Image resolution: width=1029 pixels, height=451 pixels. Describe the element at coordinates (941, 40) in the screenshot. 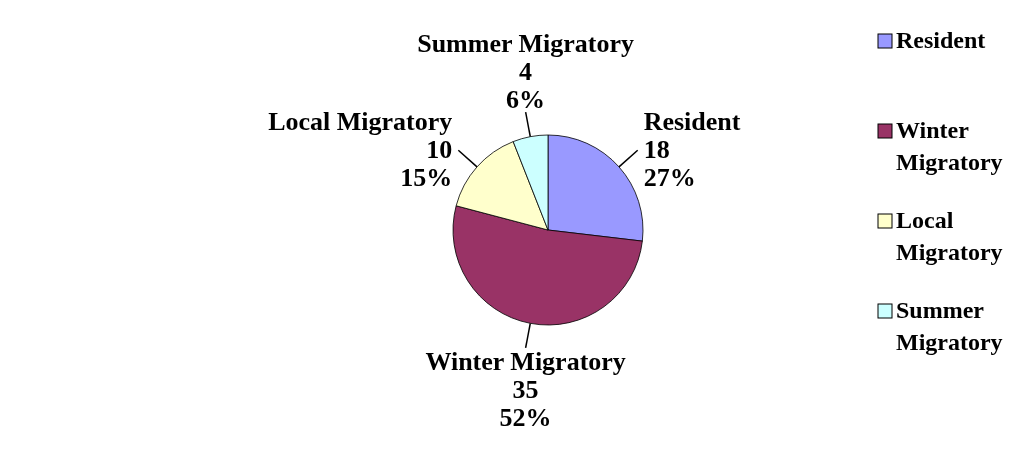

I see `legend-label: Resident` at that location.